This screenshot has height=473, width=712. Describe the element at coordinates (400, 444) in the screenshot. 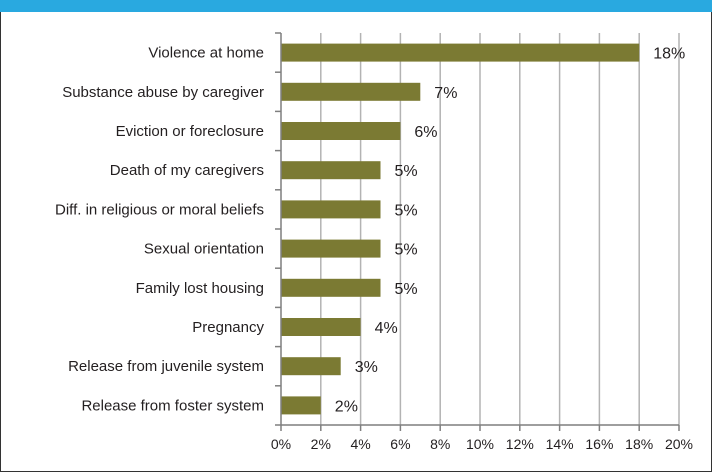

I see `x-tick-label: 6%` at that location.